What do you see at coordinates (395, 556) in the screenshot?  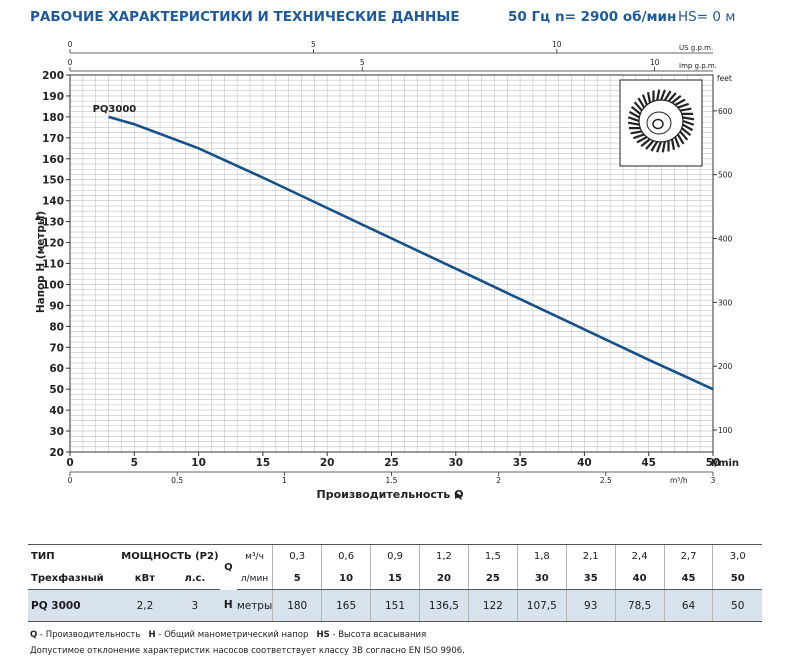 I see `m3h-cell: 0,9` at bounding box center [395, 556].